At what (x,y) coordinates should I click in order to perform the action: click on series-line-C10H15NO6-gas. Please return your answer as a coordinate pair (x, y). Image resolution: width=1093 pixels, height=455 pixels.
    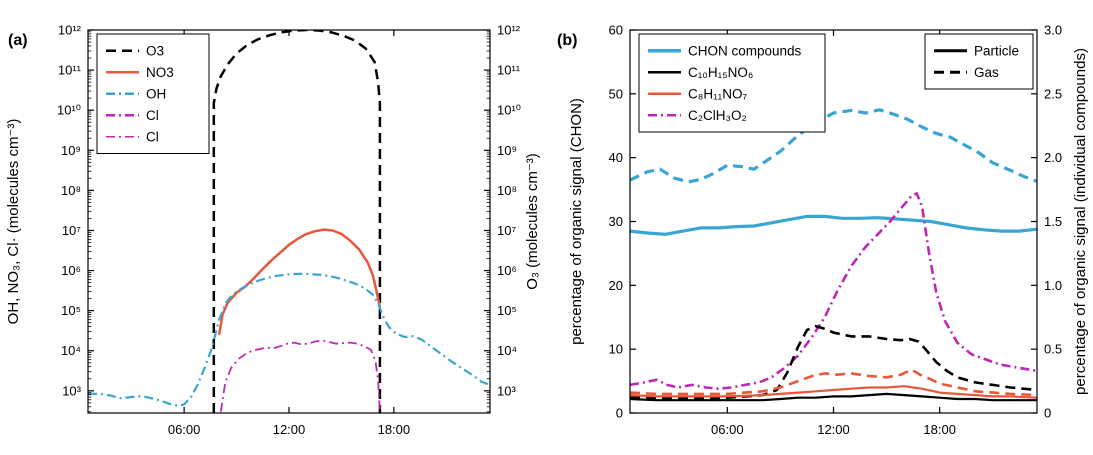
    Looking at the image, I should click on (833, 362).